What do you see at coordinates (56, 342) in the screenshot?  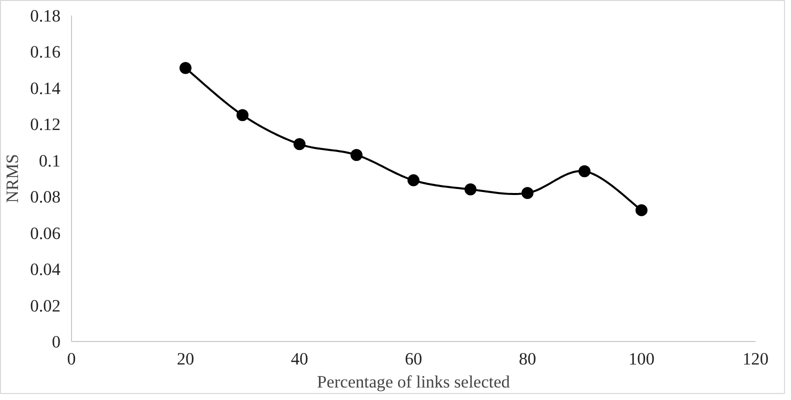 I see `y-tick-label: 0` at bounding box center [56, 342].